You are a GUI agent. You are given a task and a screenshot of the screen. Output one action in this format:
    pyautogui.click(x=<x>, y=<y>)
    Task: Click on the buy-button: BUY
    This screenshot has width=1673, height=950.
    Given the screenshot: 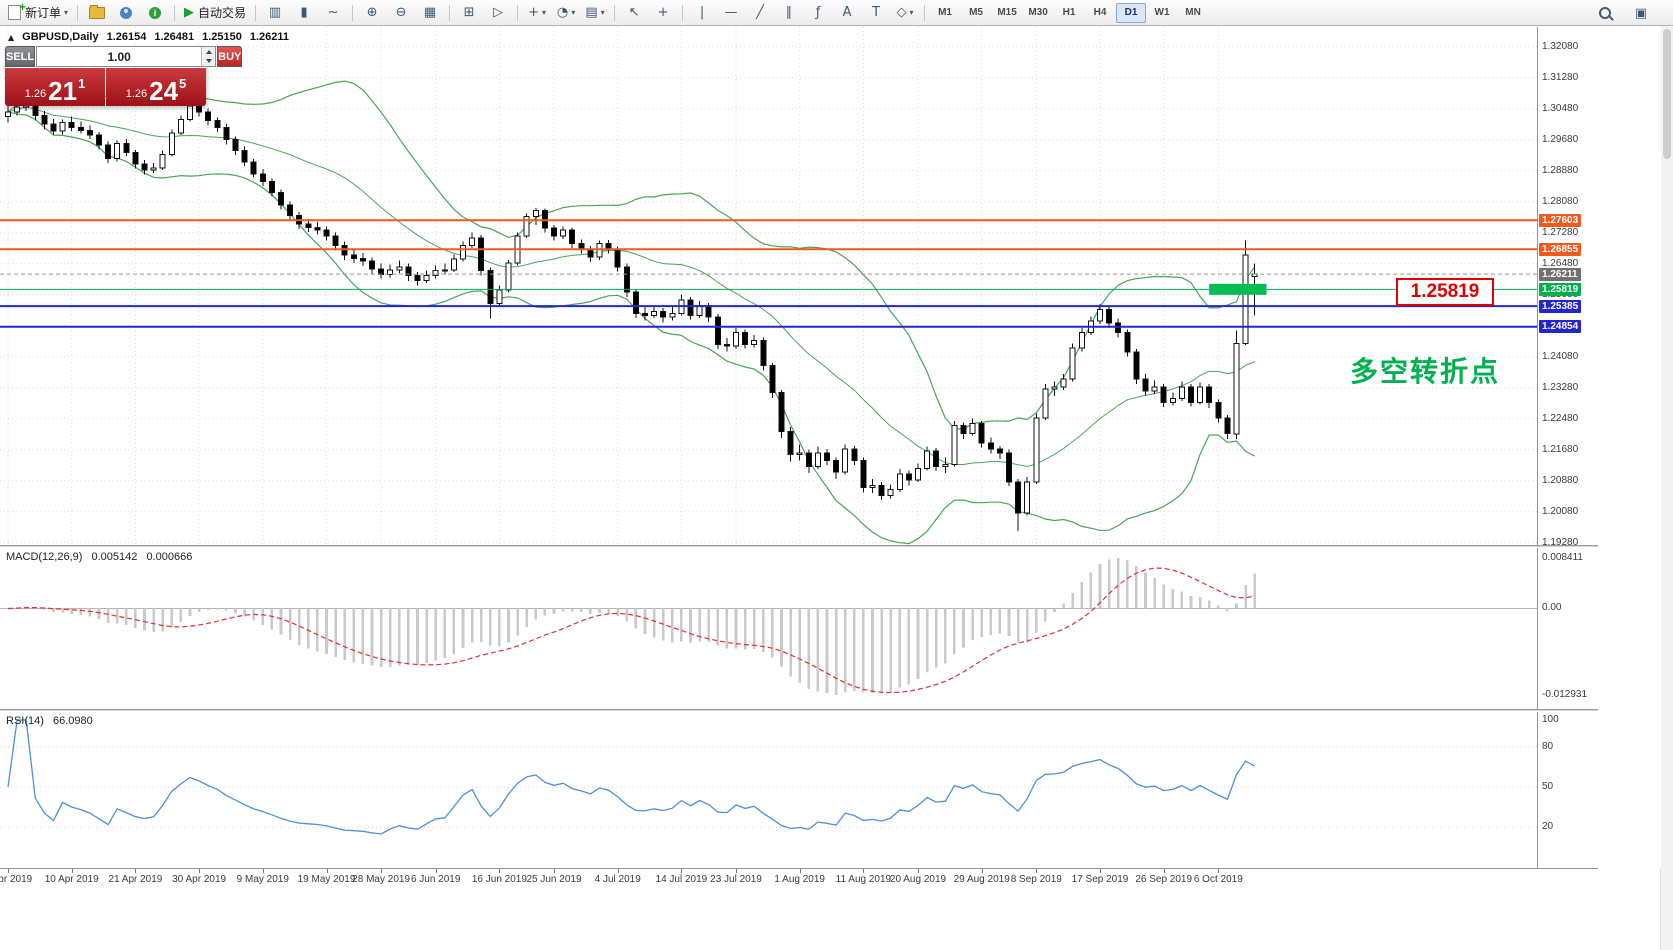 What is the action you would take?
    pyautogui.click(x=230, y=56)
    